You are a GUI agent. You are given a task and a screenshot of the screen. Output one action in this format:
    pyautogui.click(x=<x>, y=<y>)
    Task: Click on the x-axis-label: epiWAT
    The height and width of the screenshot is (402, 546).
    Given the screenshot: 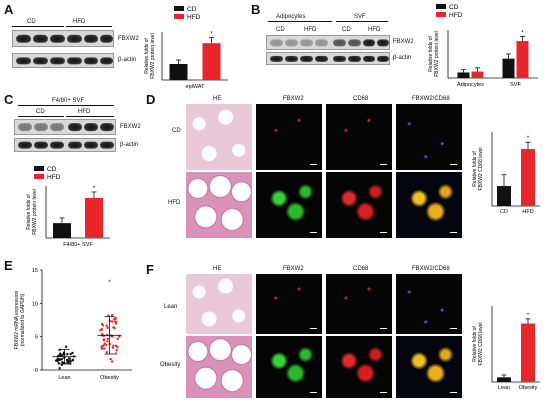 What is the action you would take?
    pyautogui.click(x=196, y=87)
    